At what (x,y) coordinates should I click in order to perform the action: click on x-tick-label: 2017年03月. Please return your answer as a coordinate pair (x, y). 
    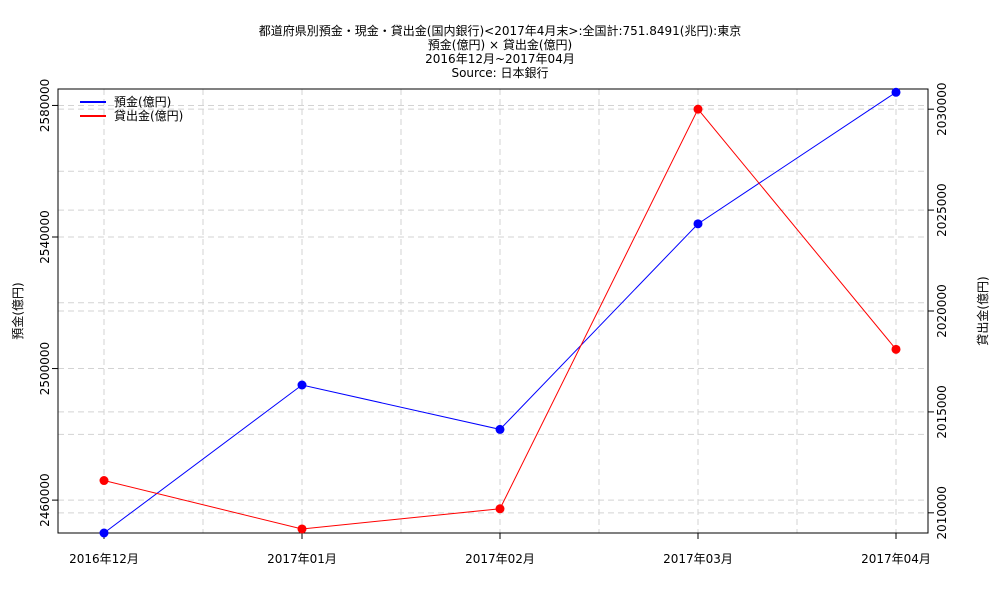
    Looking at the image, I should click on (698, 559).